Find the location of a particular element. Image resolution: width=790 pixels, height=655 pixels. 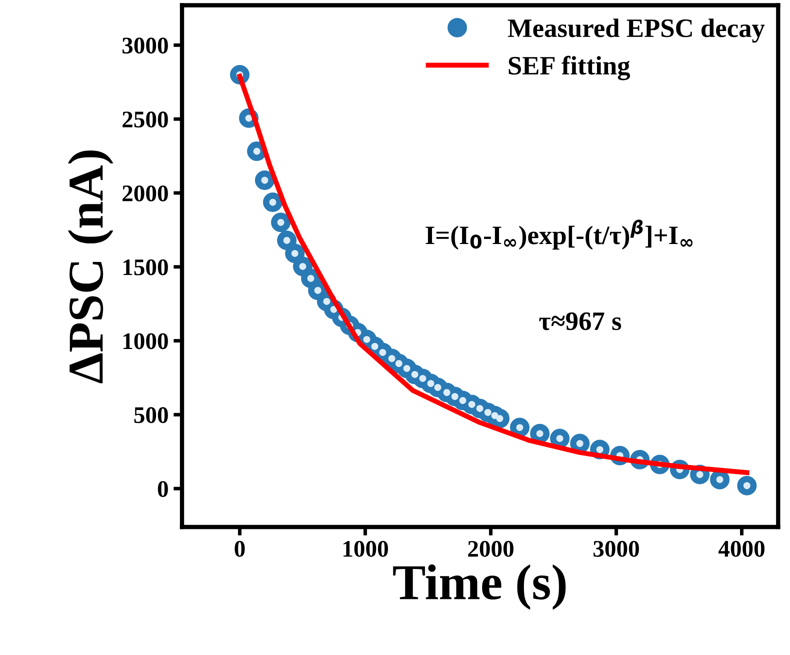

x-tick-label: 0 is located at coordinates (239, 548).